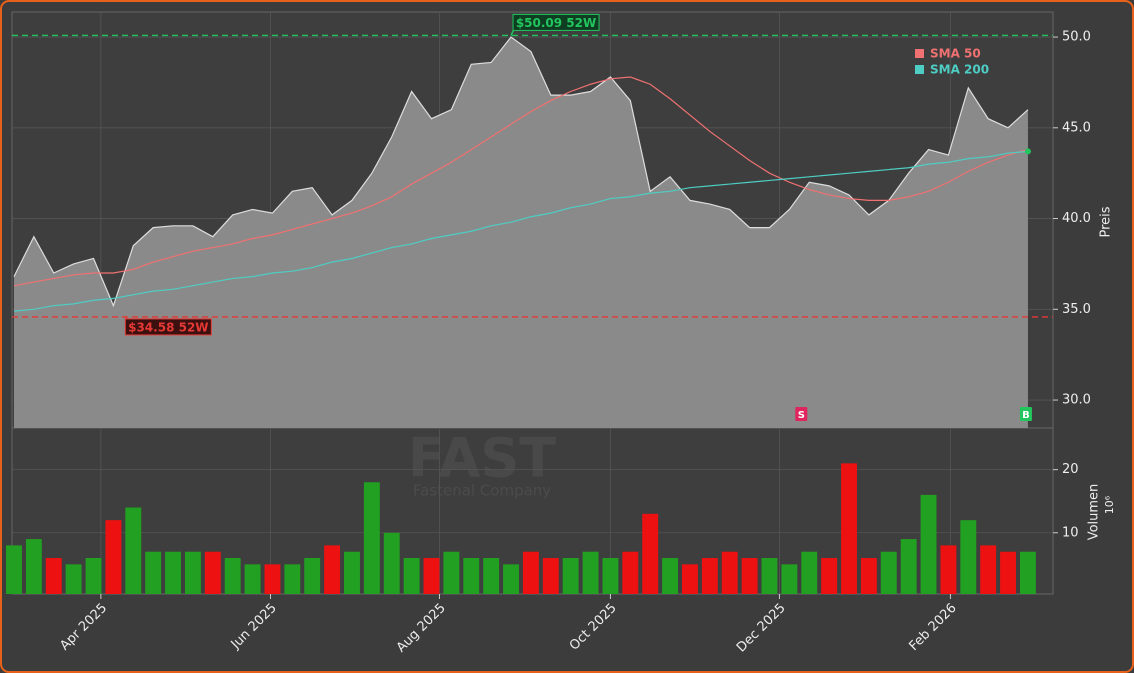 Image resolution: width=1134 pixels, height=673 pixels. I want to click on signal-label: B, so click(1026, 415).